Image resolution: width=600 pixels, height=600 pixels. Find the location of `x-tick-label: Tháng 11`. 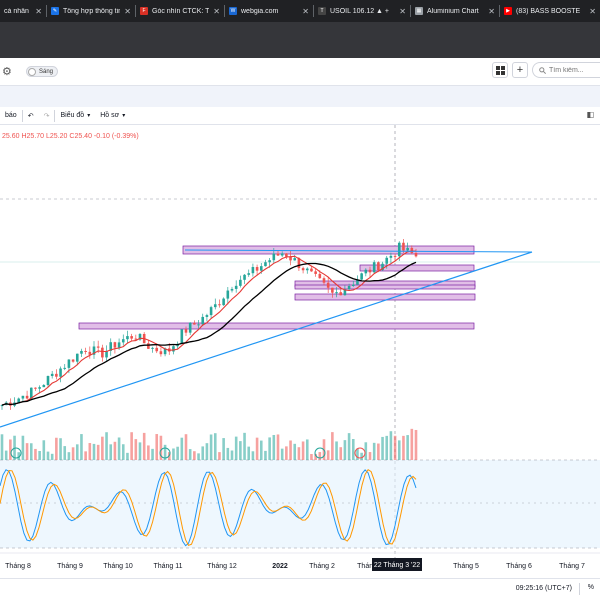

x-tick-label: Tháng 11 is located at coordinates (167, 566).